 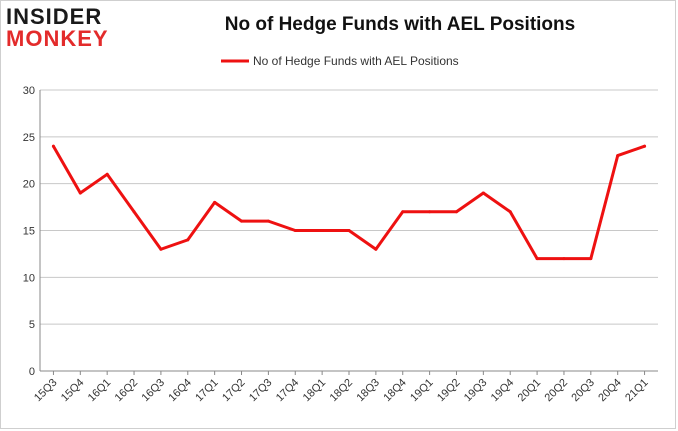 What do you see at coordinates (127, 391) in the screenshot?
I see `x-tick-label-16Q2: 16Q2` at bounding box center [127, 391].